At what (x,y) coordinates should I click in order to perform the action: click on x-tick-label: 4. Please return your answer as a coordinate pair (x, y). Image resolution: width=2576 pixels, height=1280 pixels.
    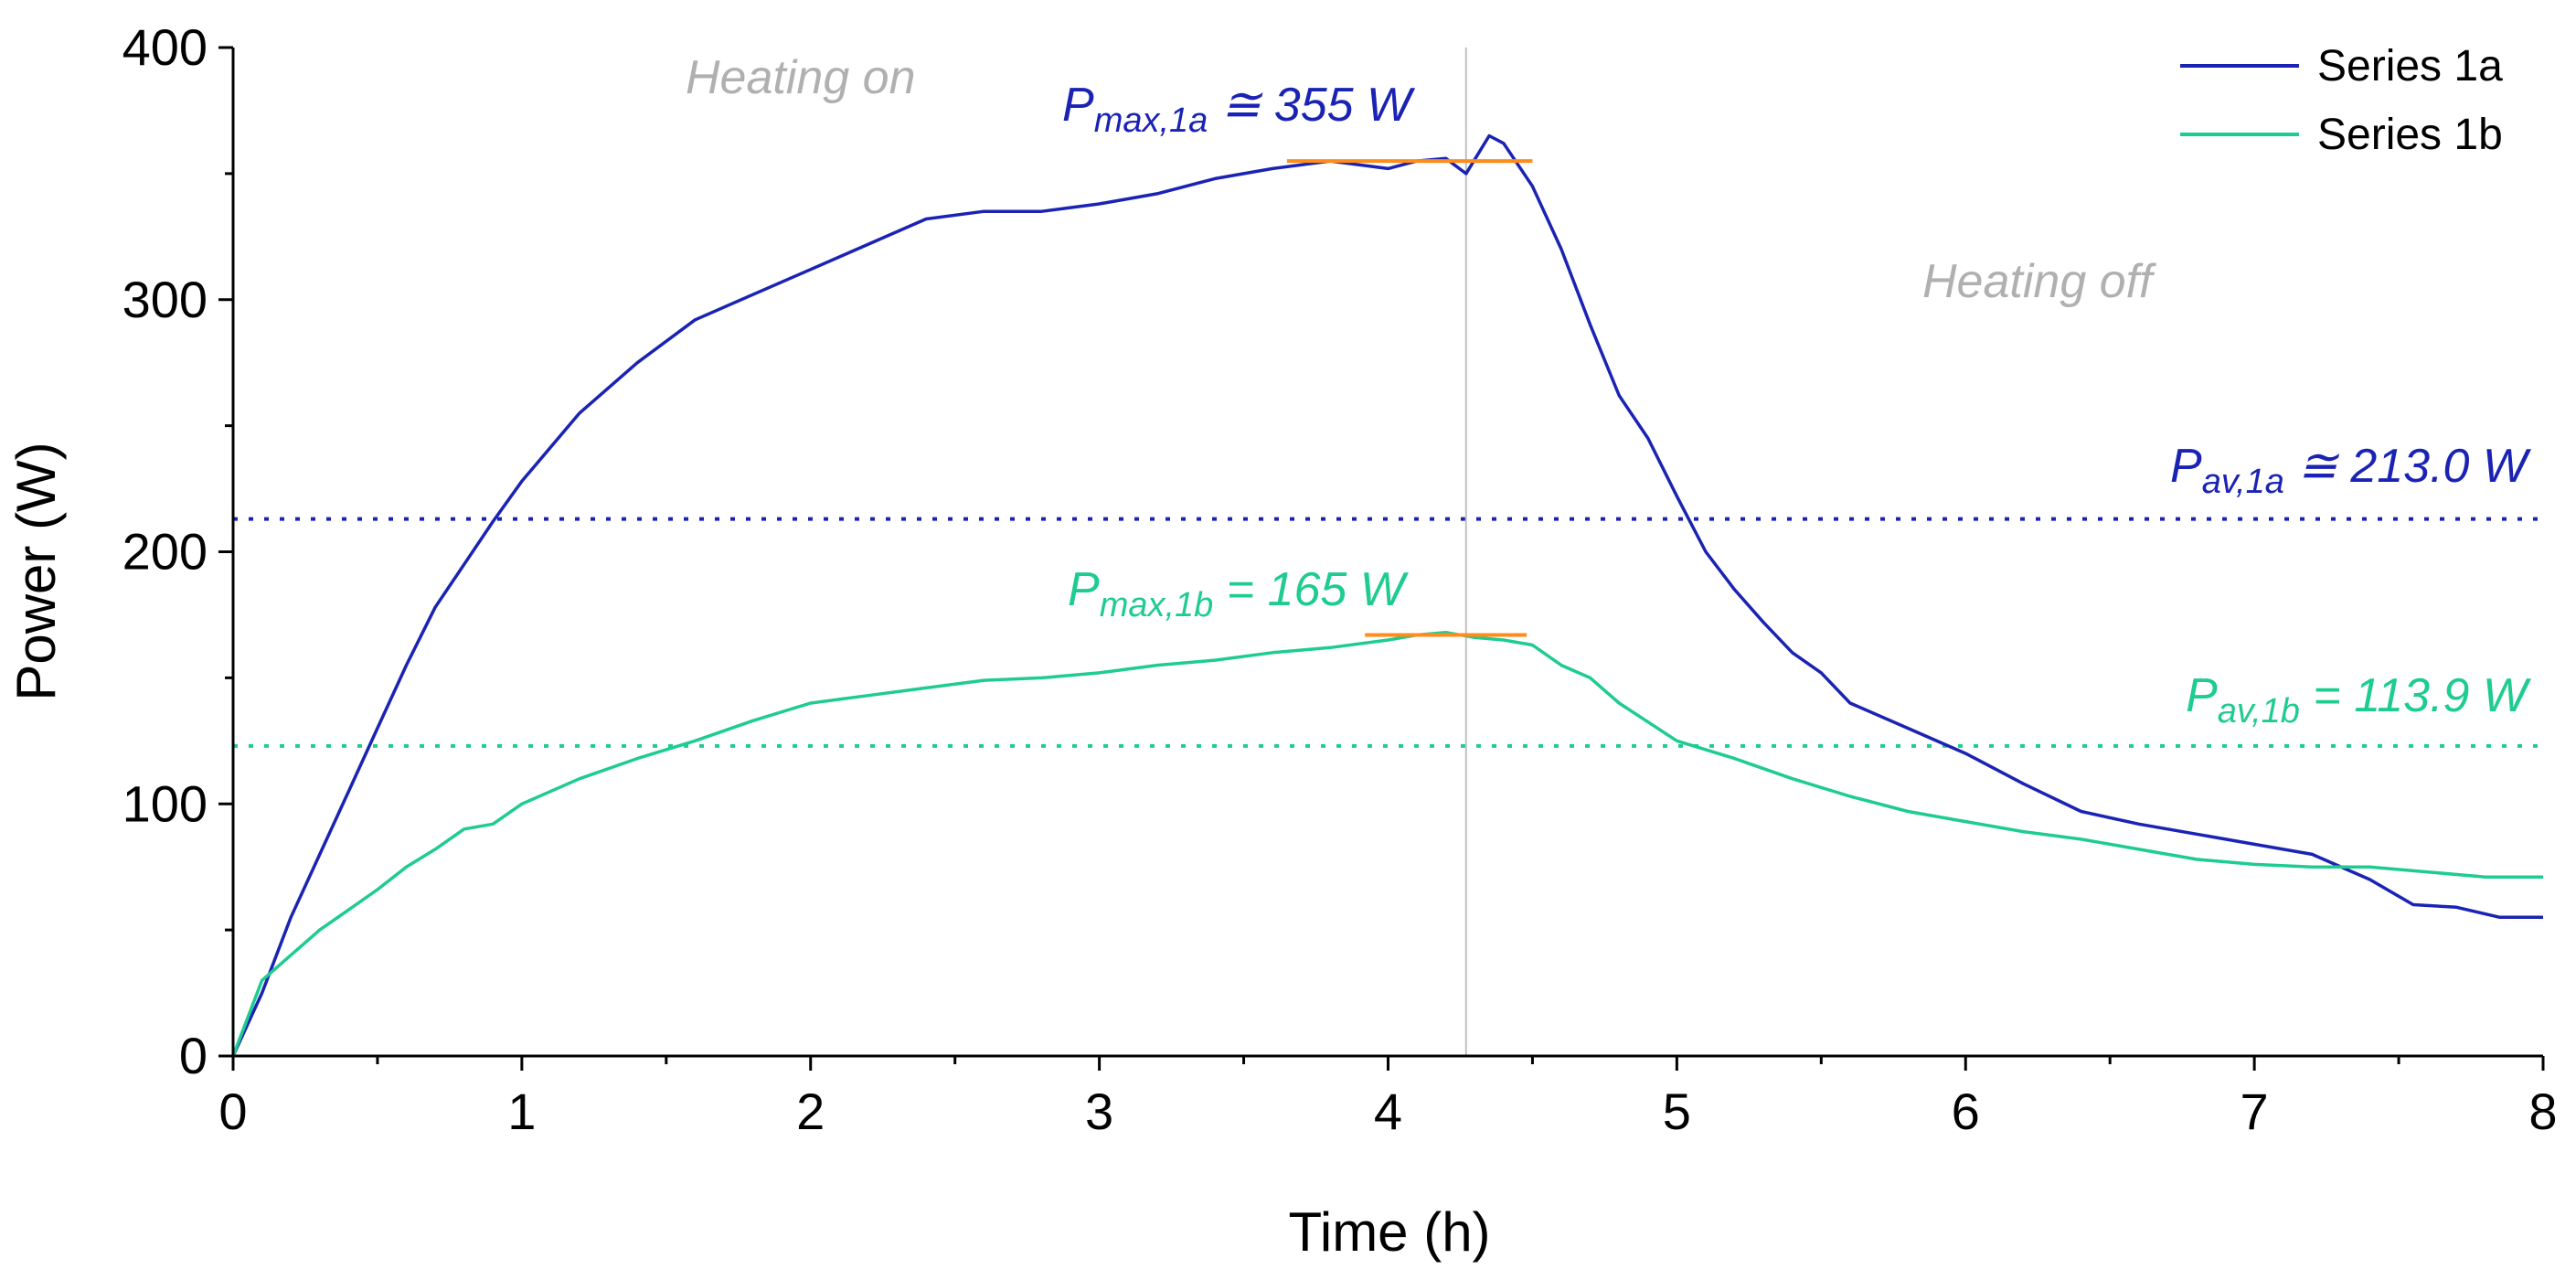
    Looking at the image, I should click on (1388, 1111).